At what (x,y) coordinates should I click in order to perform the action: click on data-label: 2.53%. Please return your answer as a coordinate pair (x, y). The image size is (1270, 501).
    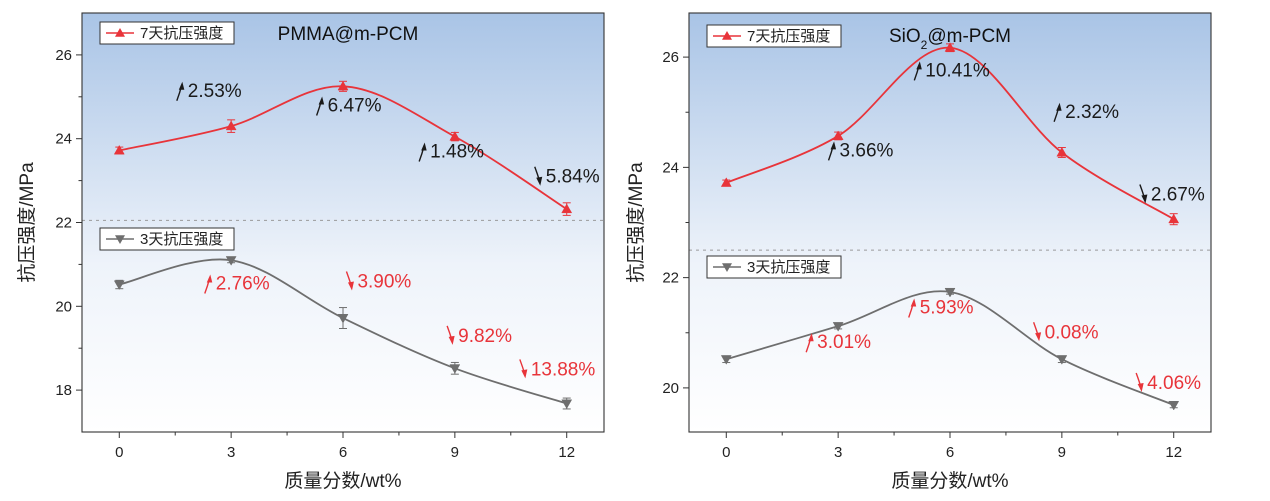
    Looking at the image, I should click on (215, 91).